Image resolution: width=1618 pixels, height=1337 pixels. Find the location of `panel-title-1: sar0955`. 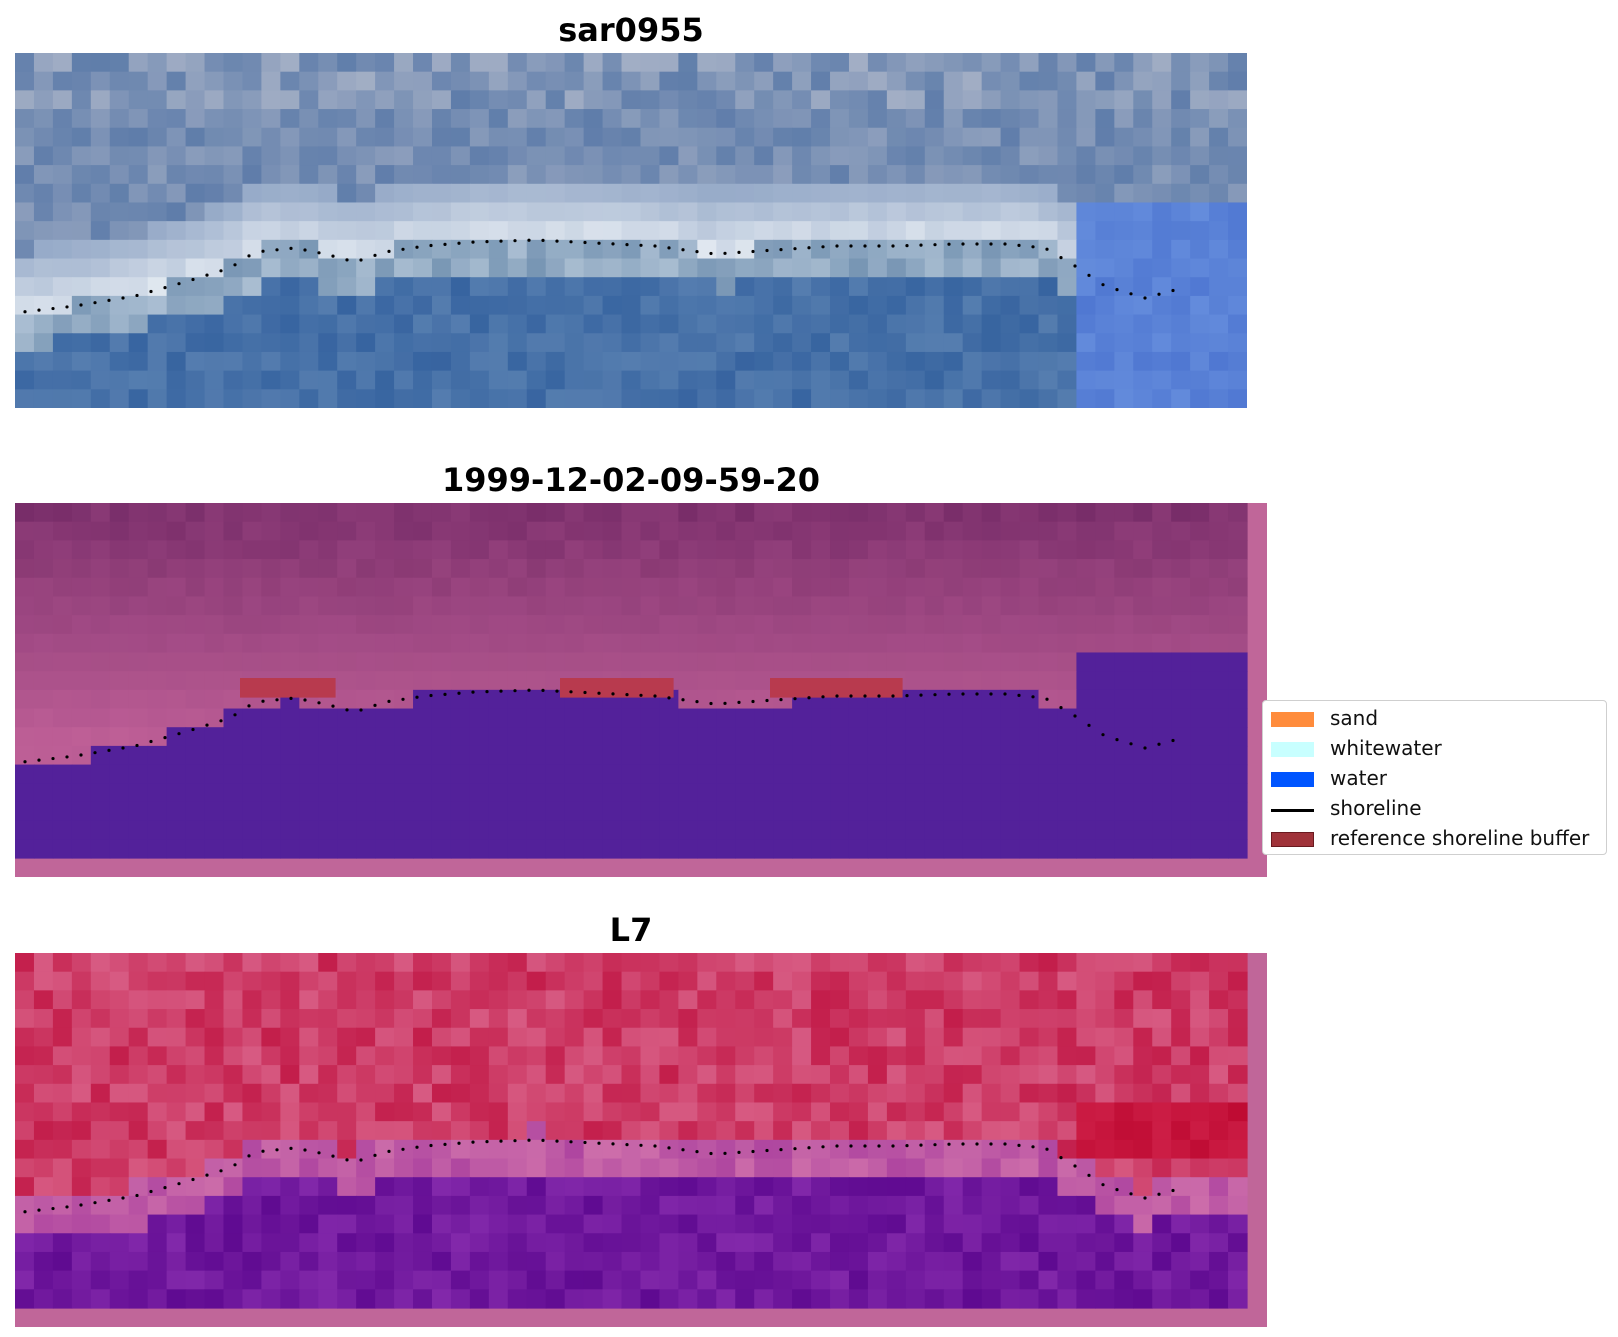

panel-title-1: sar0955 is located at coordinates (631, 30).